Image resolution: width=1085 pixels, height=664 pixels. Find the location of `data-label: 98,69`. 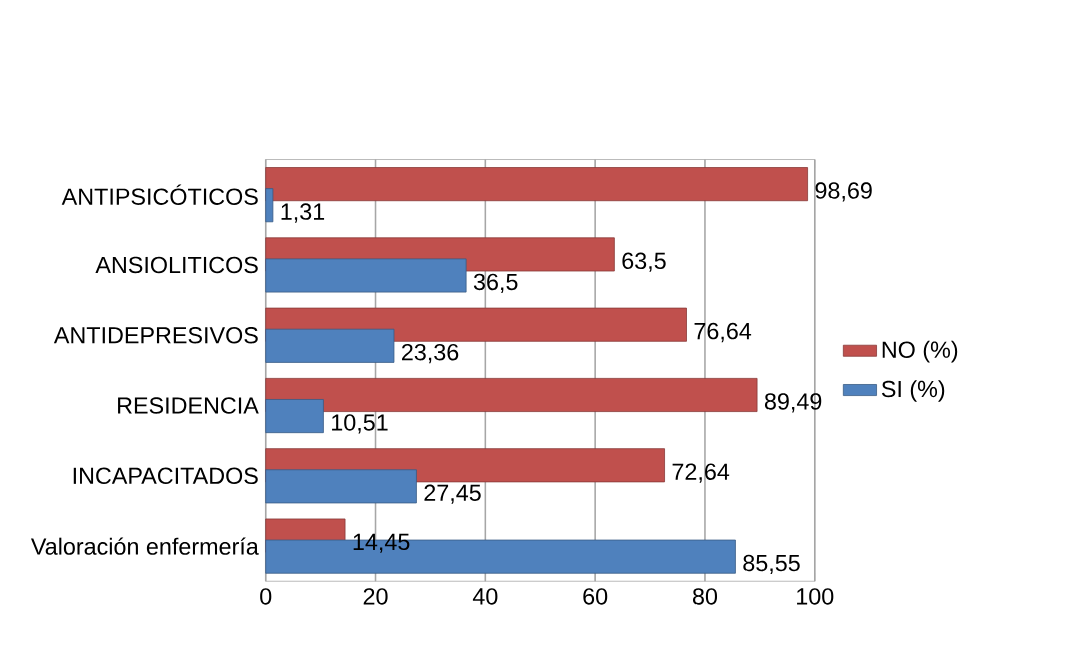

data-label: 98,69 is located at coordinates (843, 192).